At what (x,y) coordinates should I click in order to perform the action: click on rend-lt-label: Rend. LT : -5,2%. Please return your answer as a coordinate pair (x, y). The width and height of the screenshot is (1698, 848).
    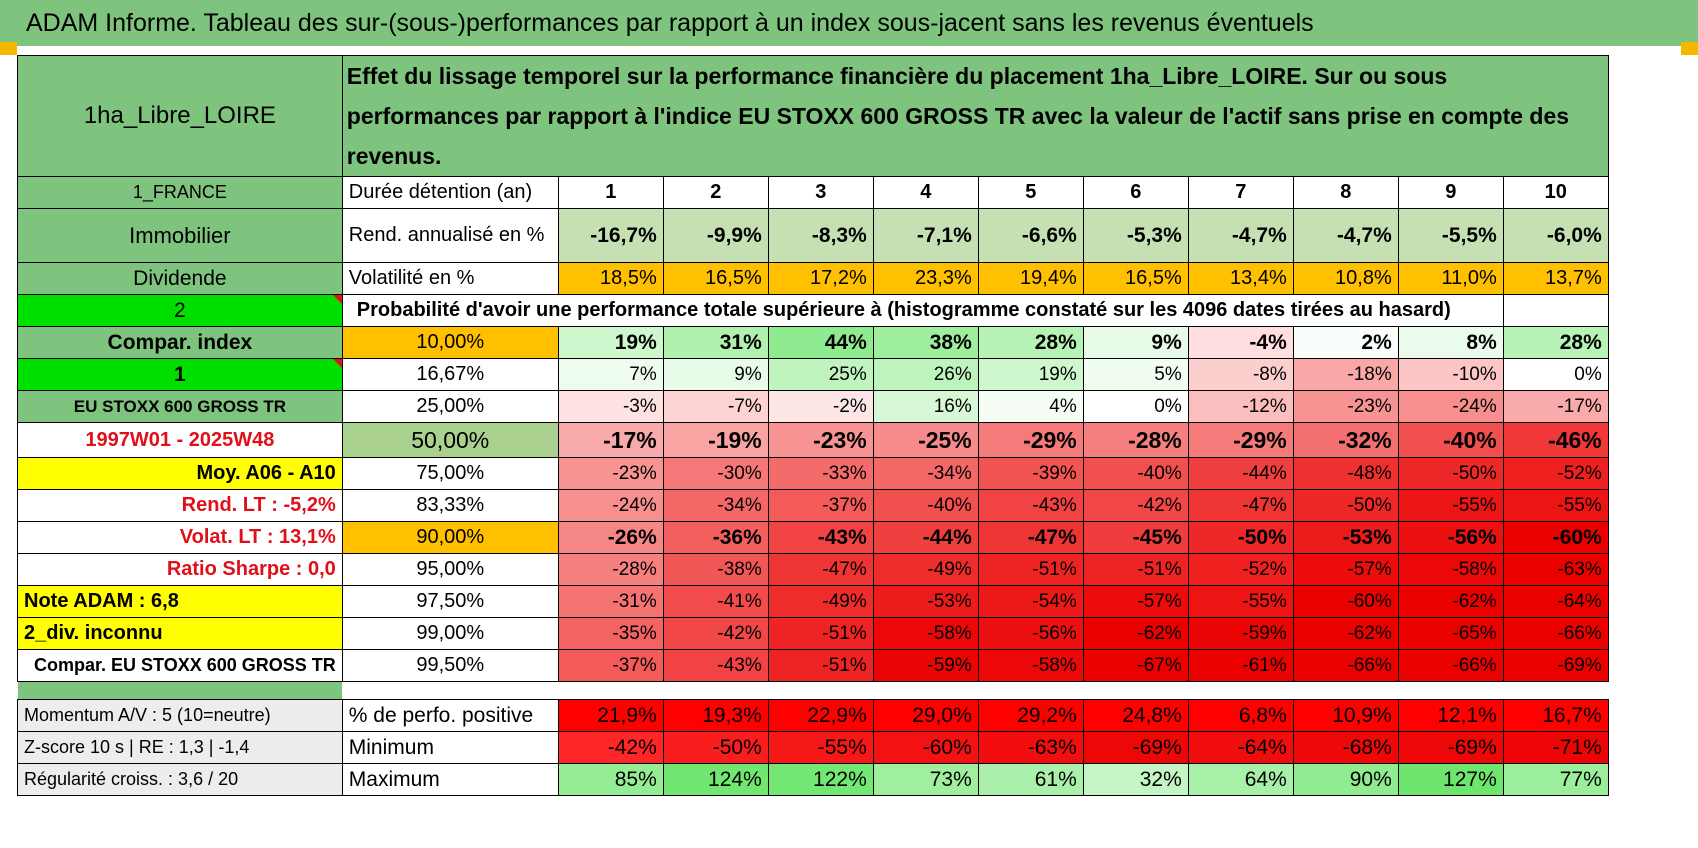
    Looking at the image, I should click on (180, 505).